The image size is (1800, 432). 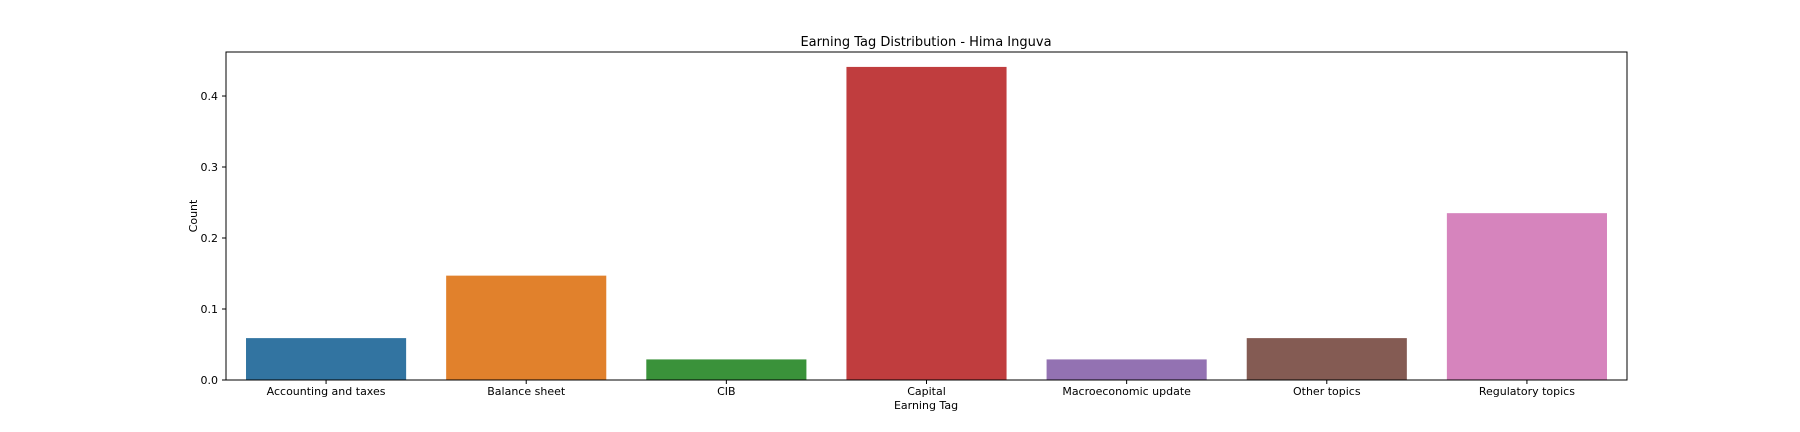 What do you see at coordinates (926, 405) in the screenshot?
I see `x-axis-label: Earning Tag` at bounding box center [926, 405].